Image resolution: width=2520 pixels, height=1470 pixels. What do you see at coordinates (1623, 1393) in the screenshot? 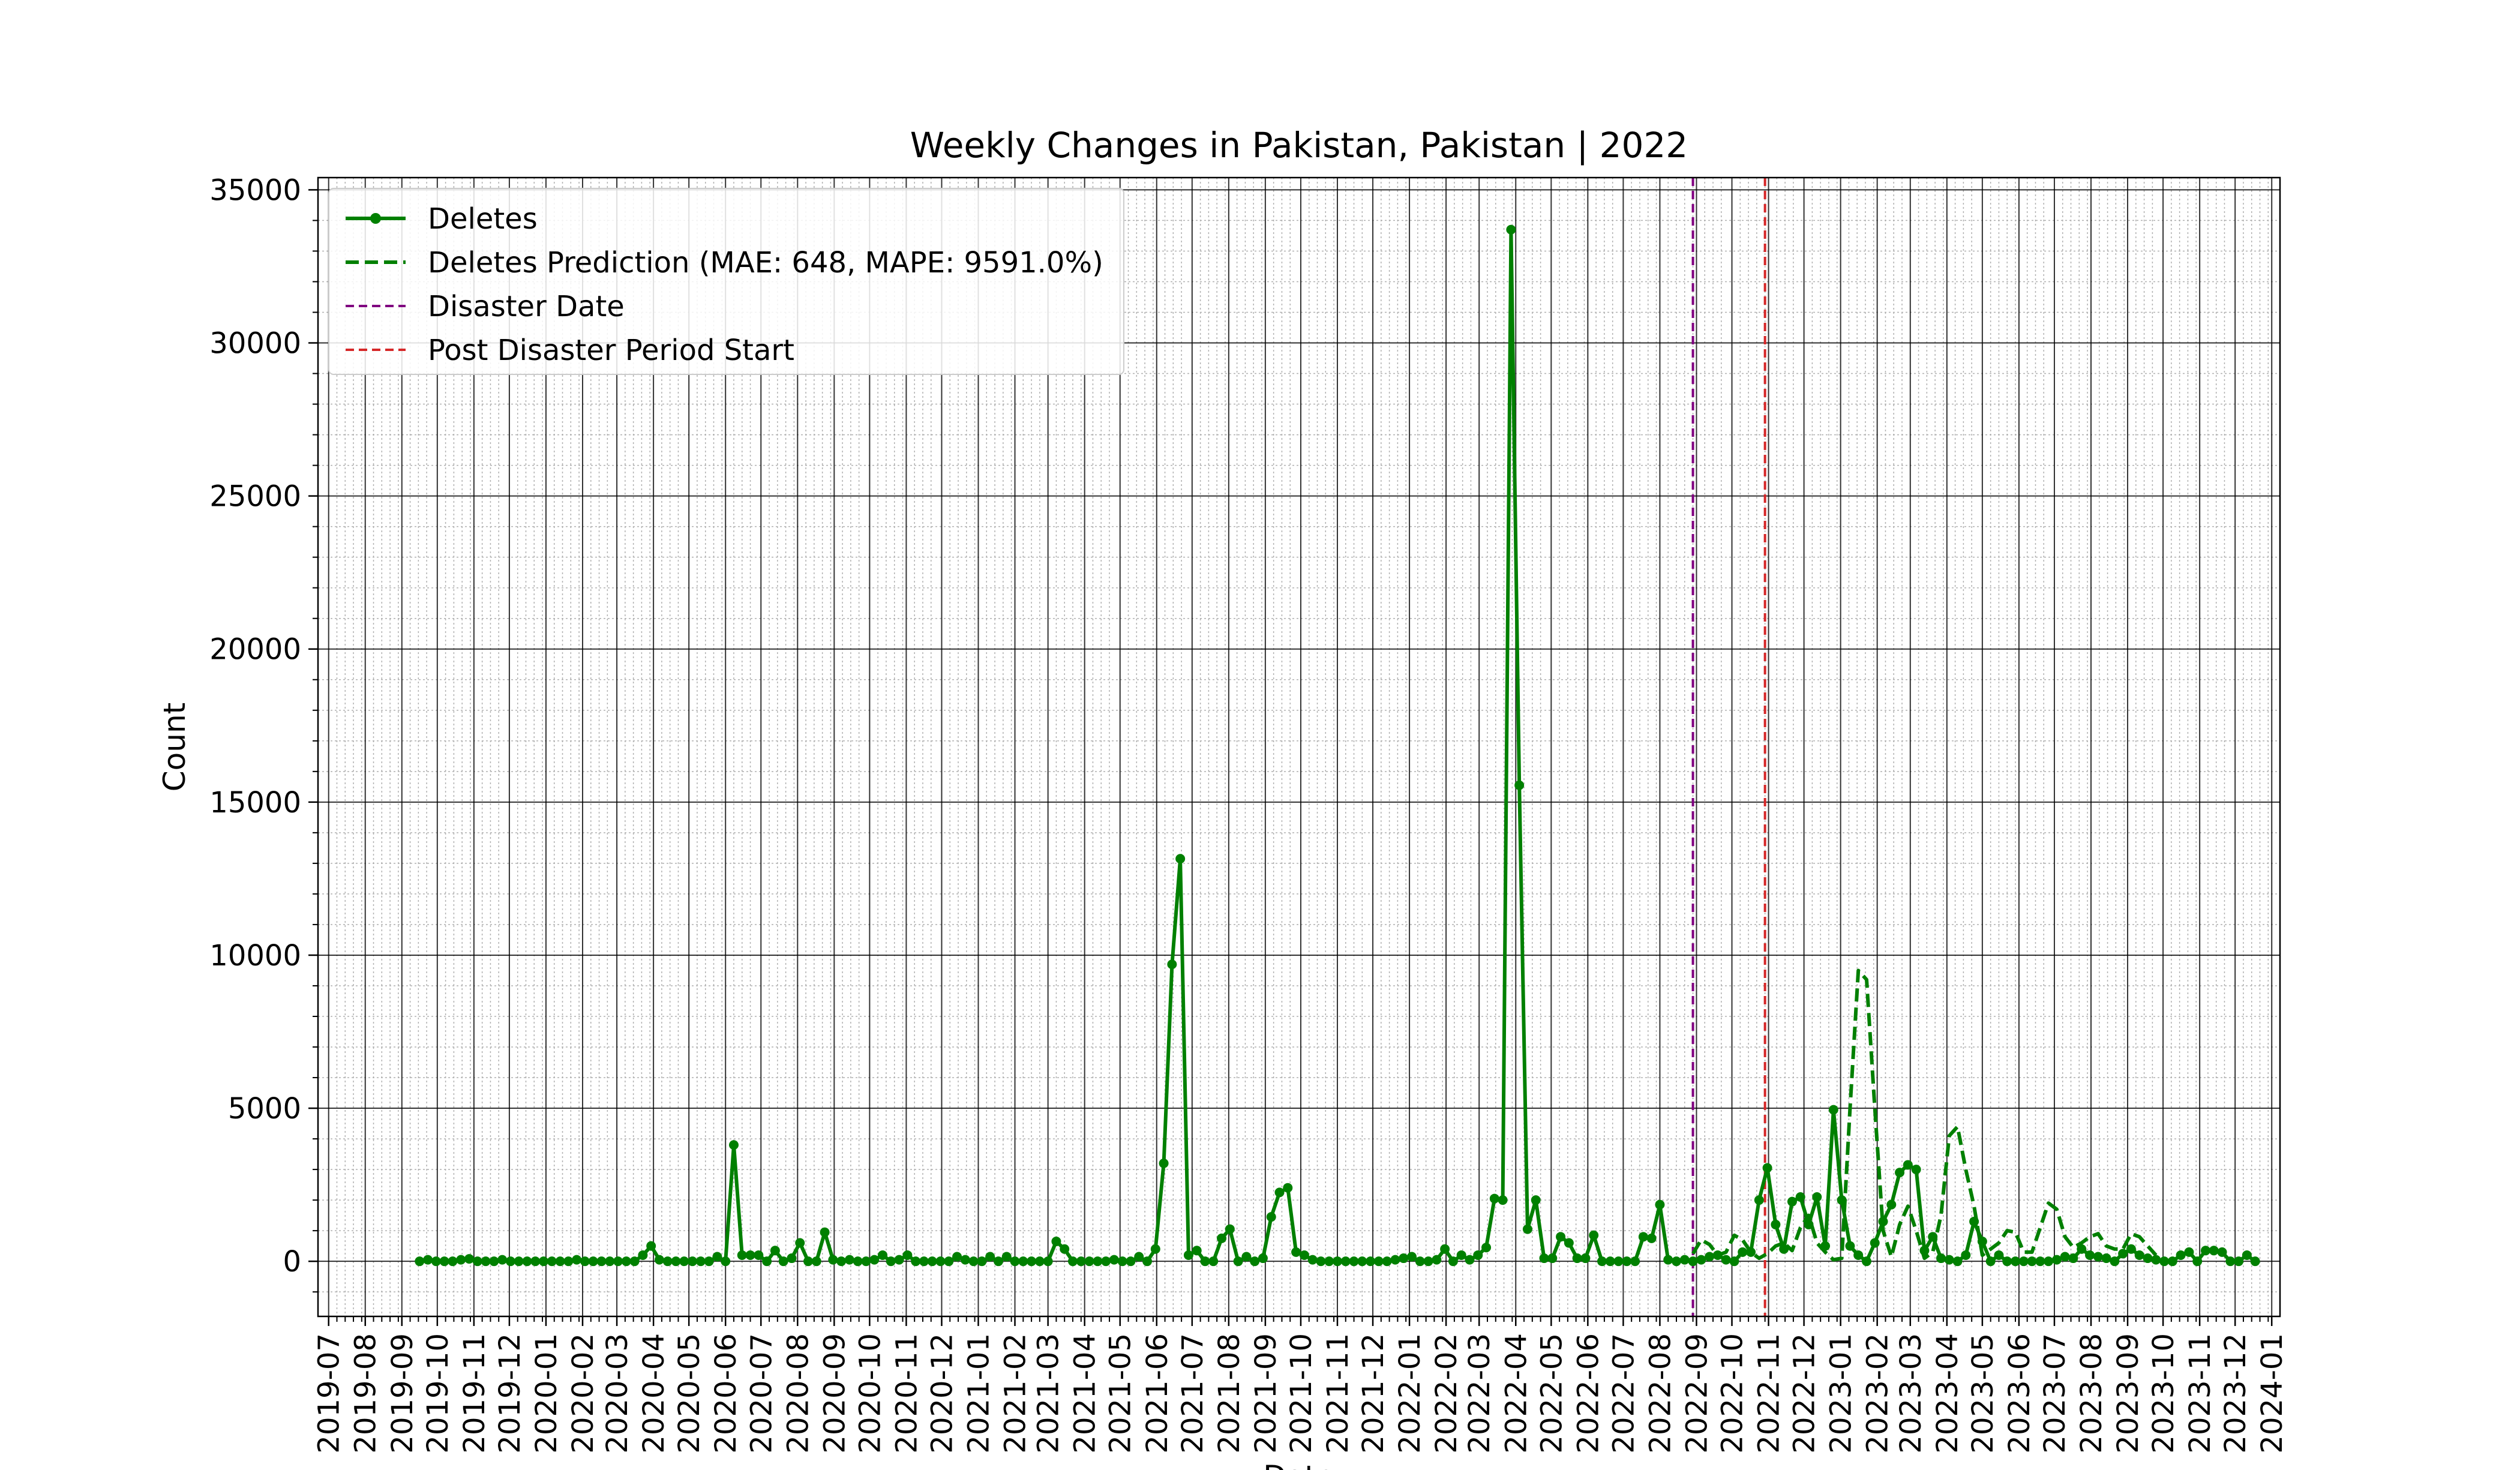
I see `x-tick-label: 2022-07` at bounding box center [1623, 1393].